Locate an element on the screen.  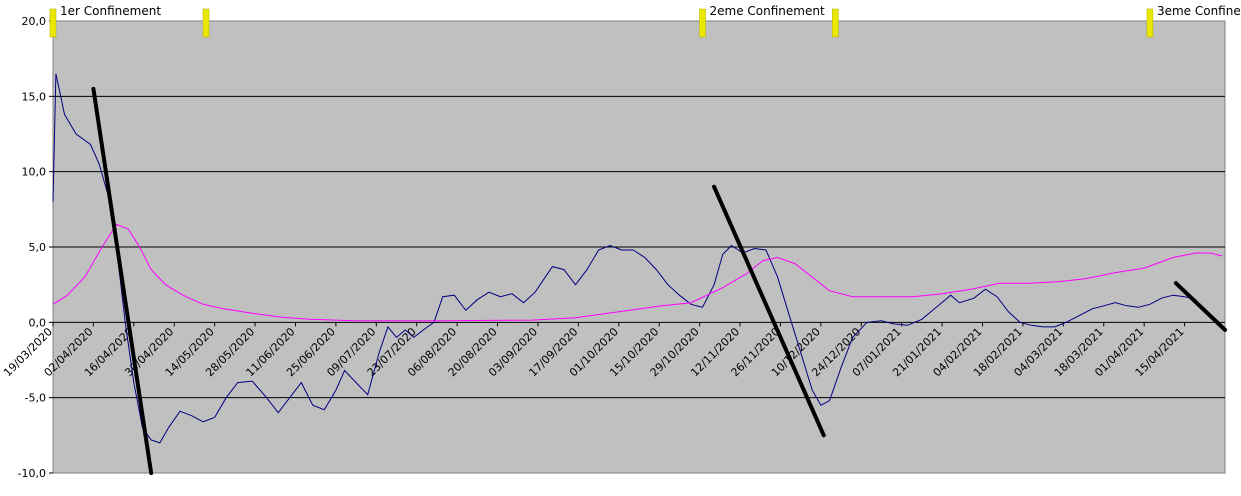
confinement-label: 3eme Confine is located at coordinates (1199, 11).